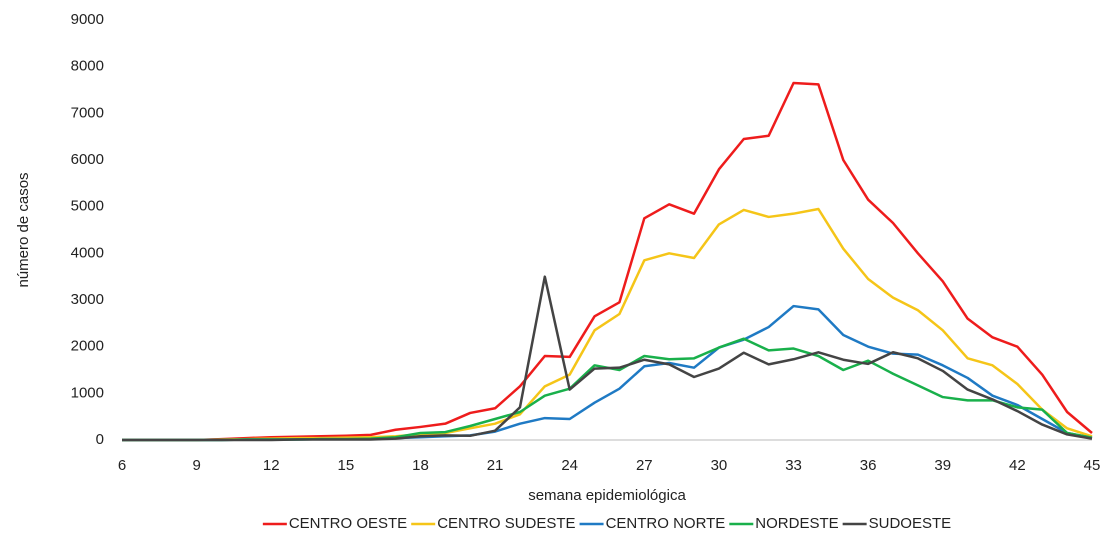 Image resolution: width=1105 pixels, height=547 pixels. Describe the element at coordinates (506, 523) in the screenshot. I see `legend-label: CENTRO SUDESTE` at that location.